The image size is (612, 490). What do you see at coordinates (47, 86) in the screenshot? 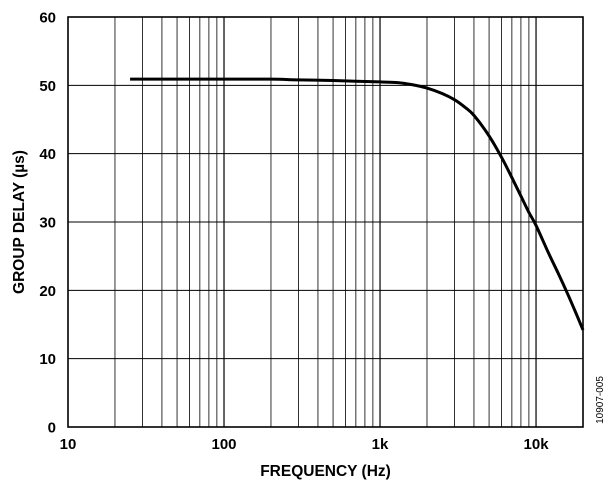
I see `y-tick-label: 50` at bounding box center [47, 86].